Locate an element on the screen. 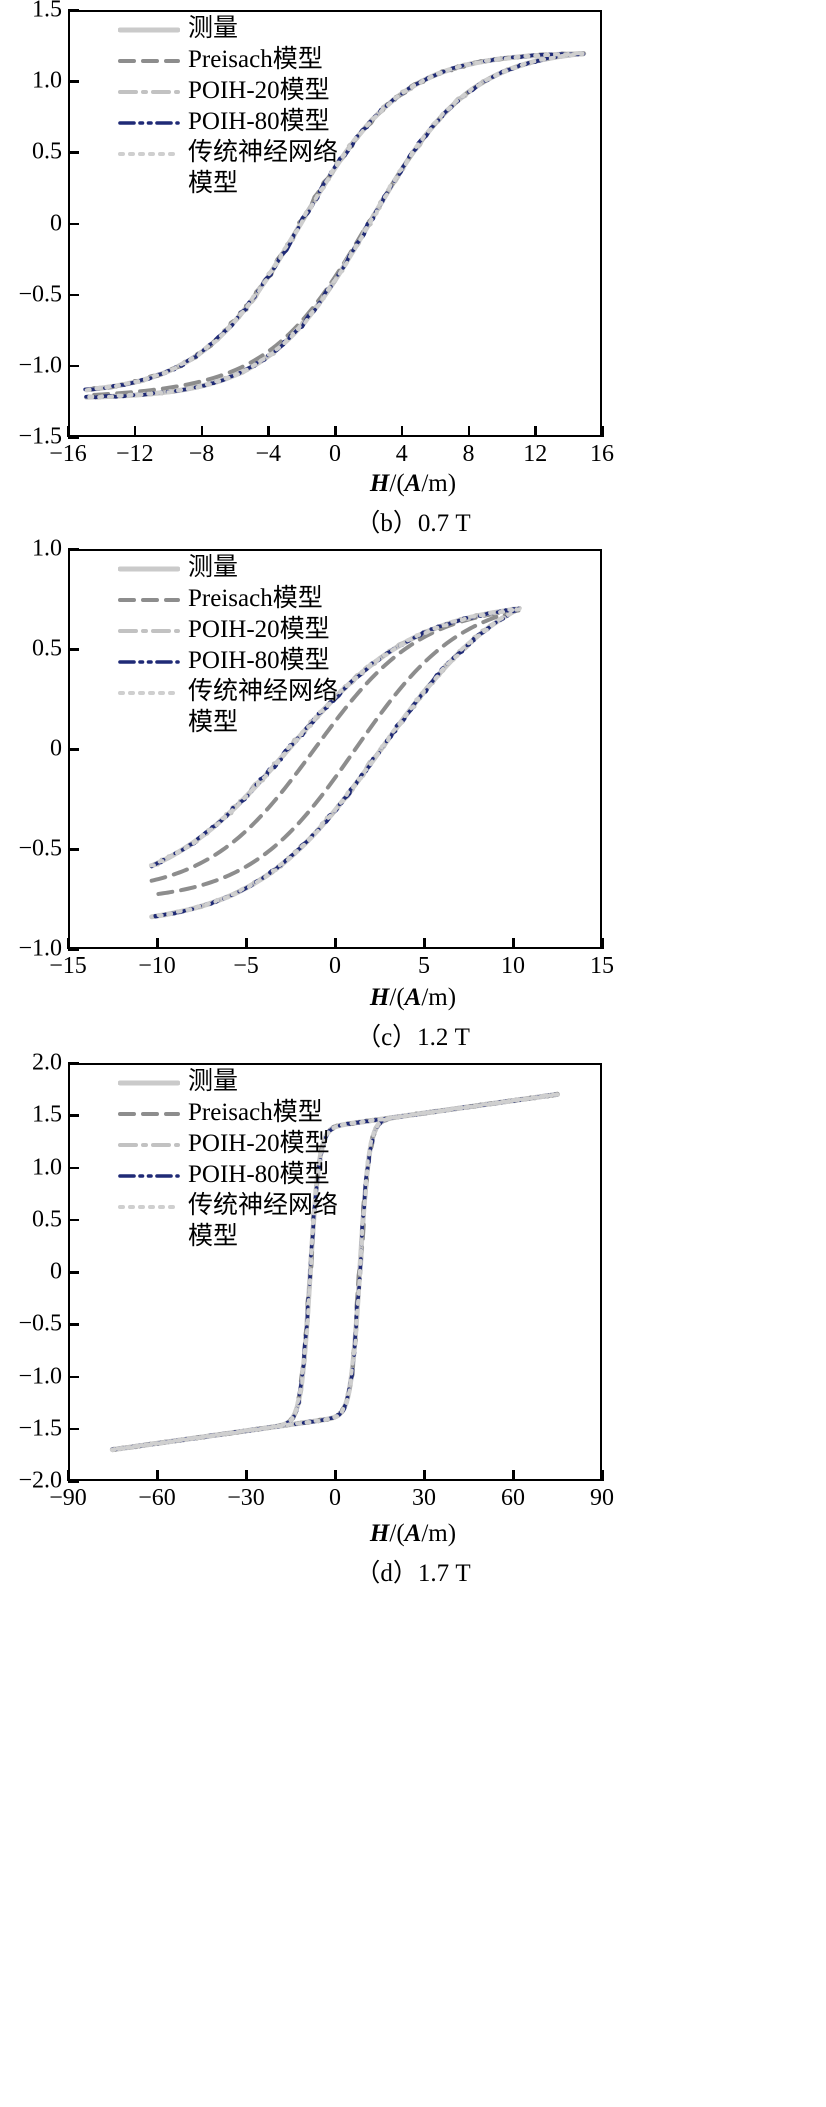  x-tick-label: 5 is located at coordinates (424, 966).